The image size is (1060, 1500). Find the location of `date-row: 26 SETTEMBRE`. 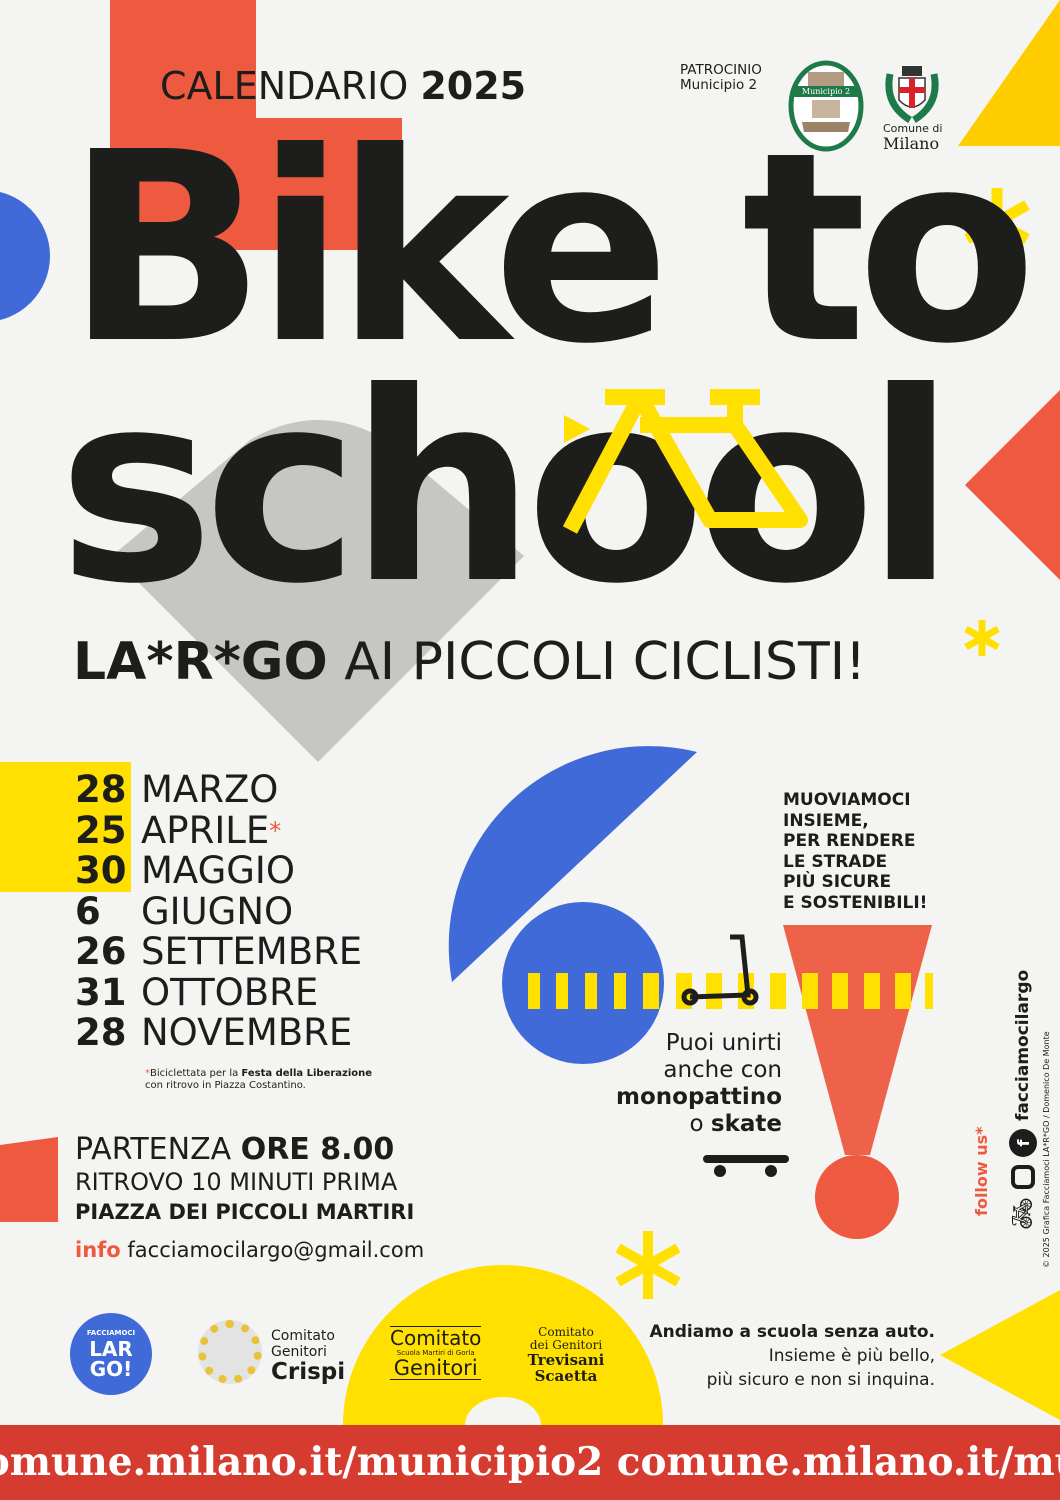

date-row: 26 SETTEMBRE is located at coordinates (219, 951).